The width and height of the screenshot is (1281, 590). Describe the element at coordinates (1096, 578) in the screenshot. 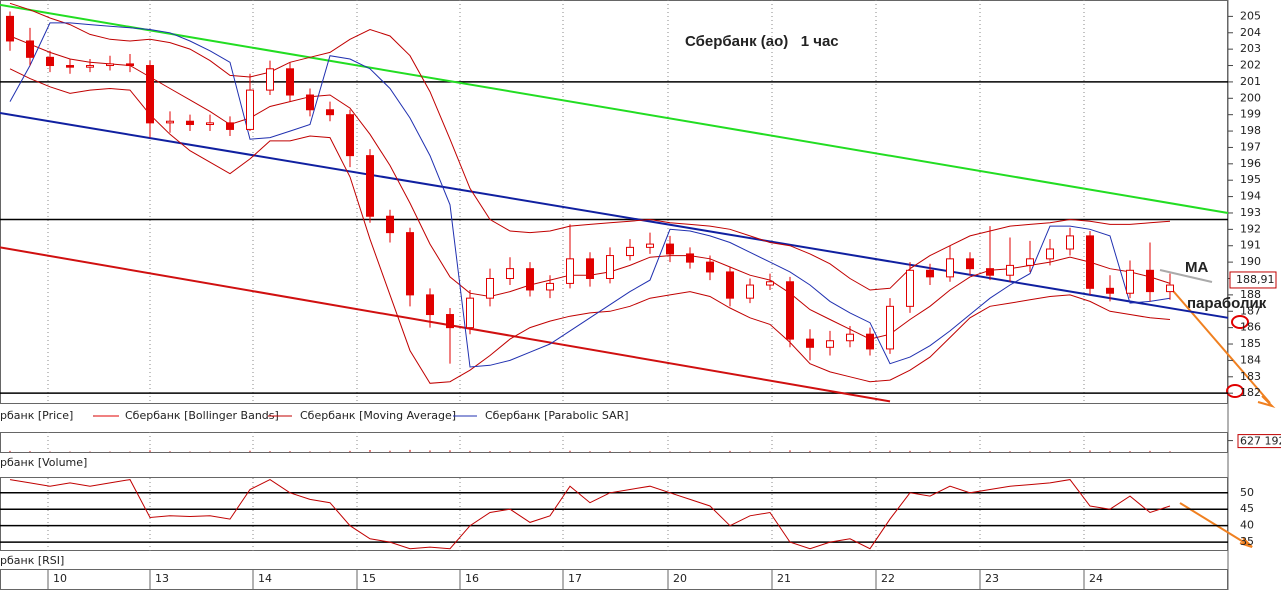

I see `x-tick-label: 24` at that location.